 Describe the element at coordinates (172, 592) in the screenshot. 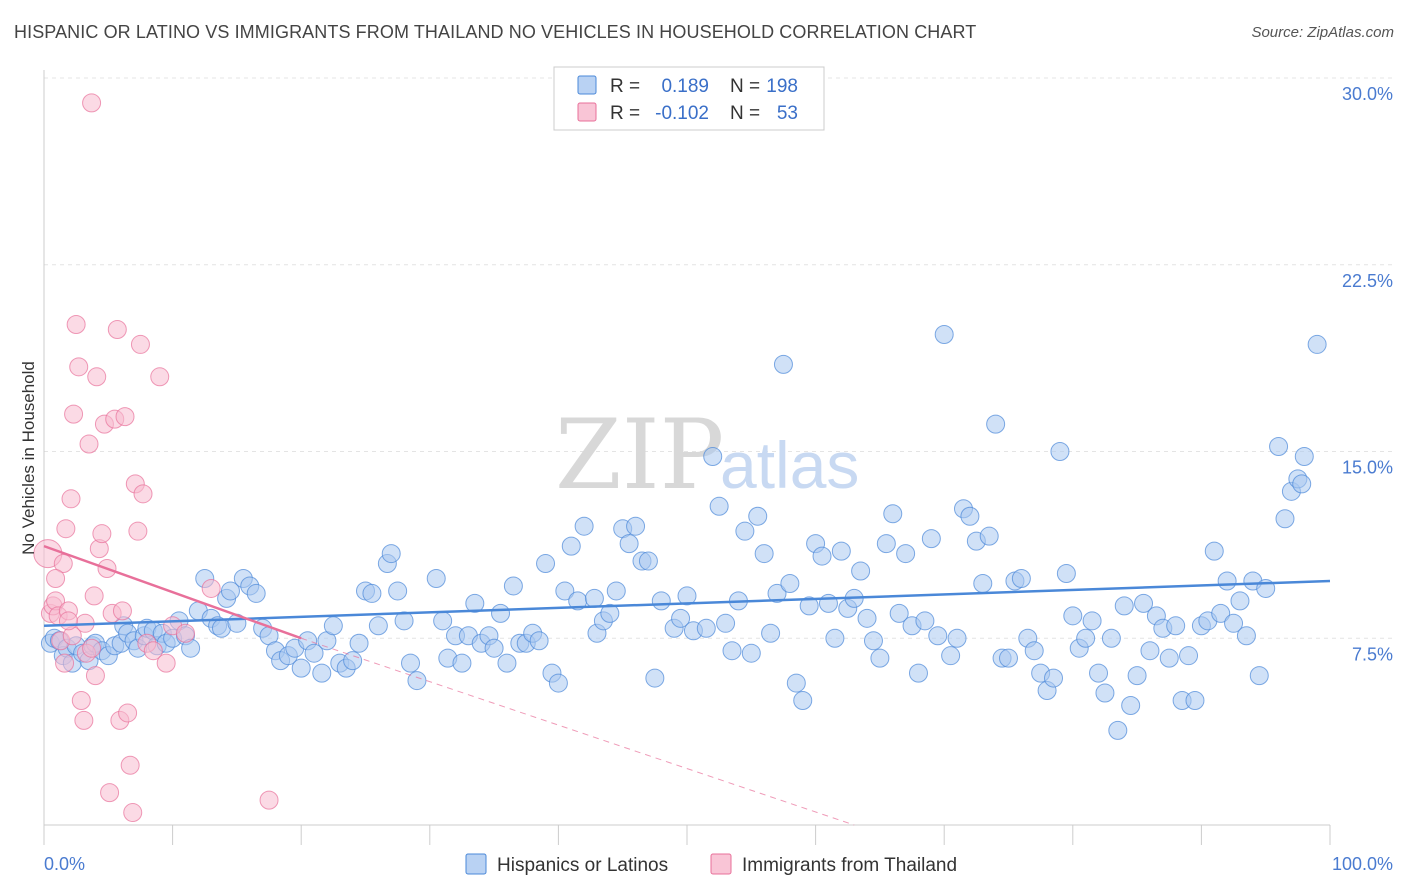

I see `trend-line-thailand` at that location.